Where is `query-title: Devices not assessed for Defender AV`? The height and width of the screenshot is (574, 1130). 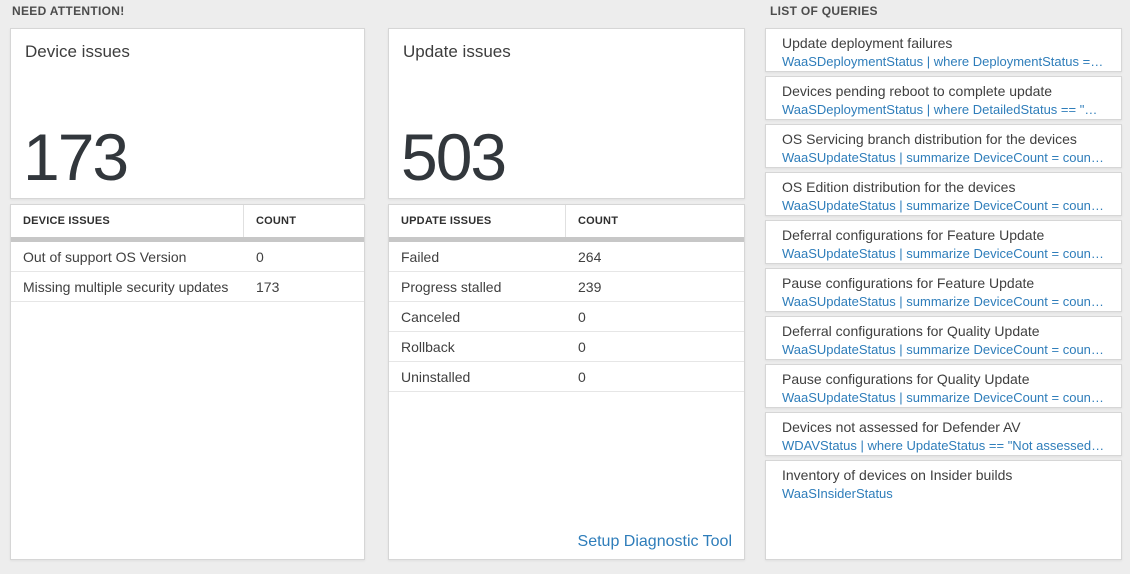
query-title: Devices not assessed for Defender AV is located at coordinates (901, 427).